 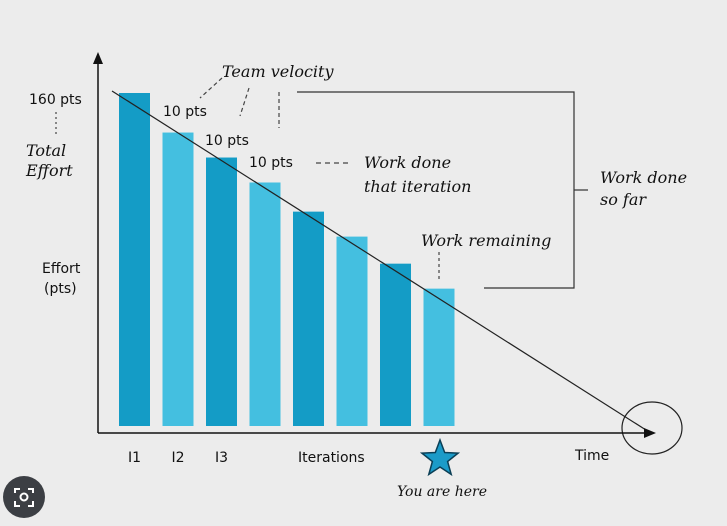 What do you see at coordinates (650, 433) in the screenshot?
I see `x-axis-arrow` at bounding box center [650, 433].